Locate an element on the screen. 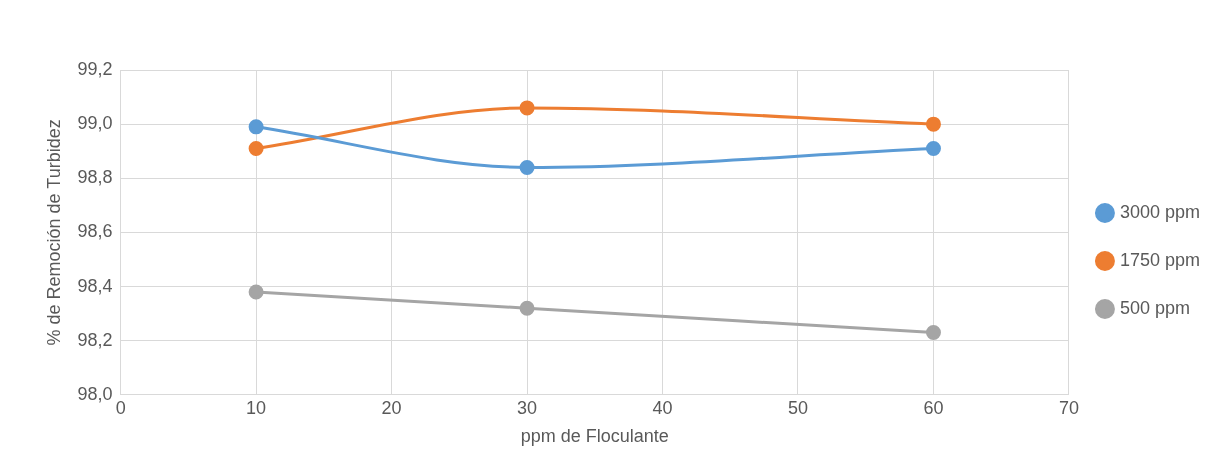 The image size is (1230, 462). x-tick-label: 70 is located at coordinates (1068, 407).